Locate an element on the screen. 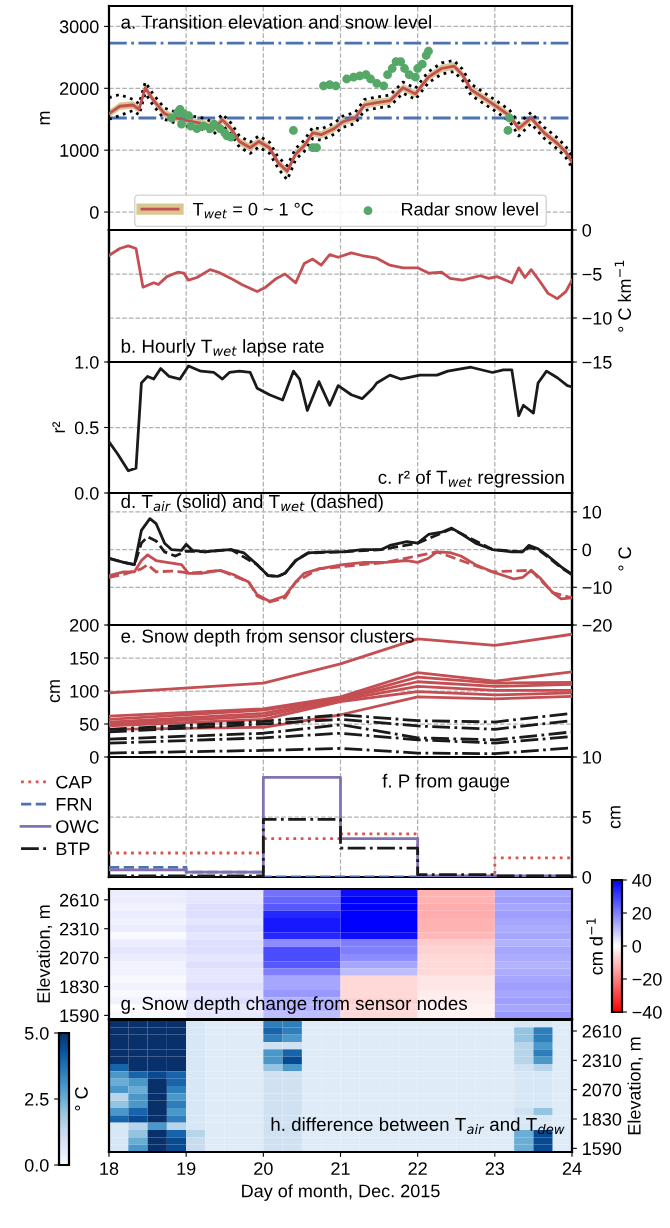  legend-label: OWC is located at coordinates (77, 826).